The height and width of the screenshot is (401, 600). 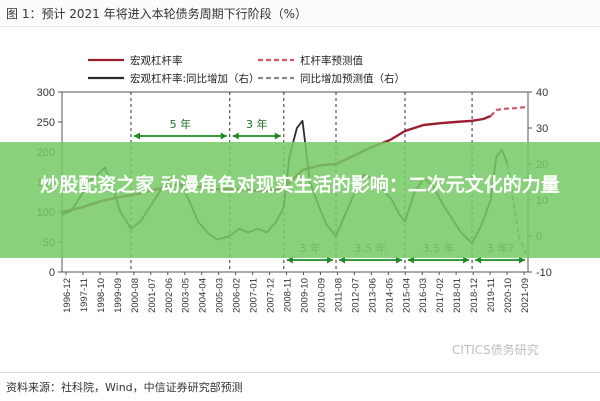 I want to click on left-tick-label: 300, so click(x=46, y=93).